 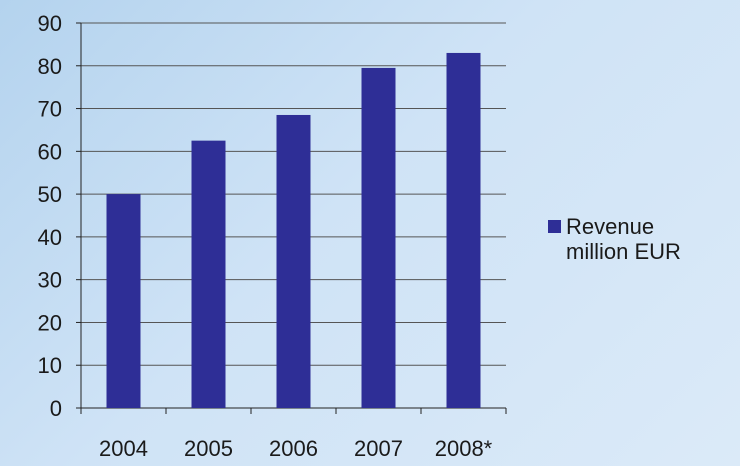 What do you see at coordinates (623, 251) in the screenshot?
I see `legend-label-line2: million EUR` at bounding box center [623, 251].